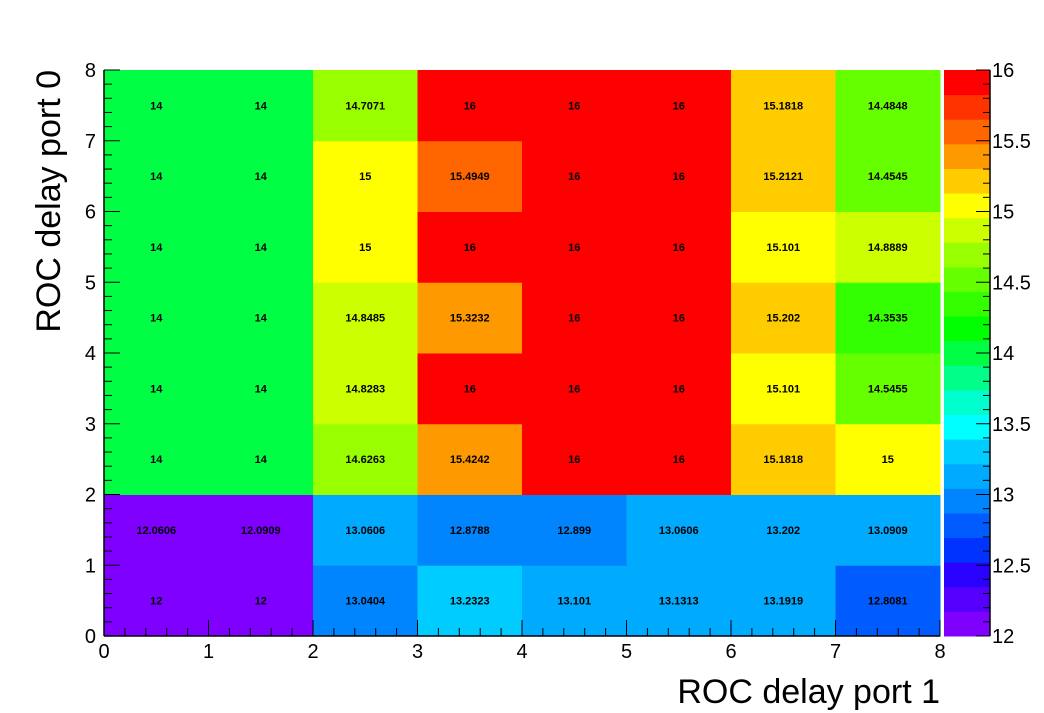 This screenshot has height=713, width=1044. I want to click on cell-value-label: 12, so click(261, 602).